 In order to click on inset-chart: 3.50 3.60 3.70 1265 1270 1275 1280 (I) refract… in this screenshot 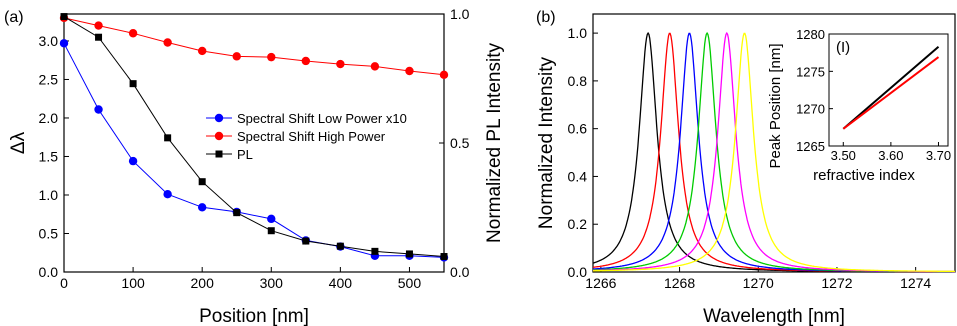, I will do `click(859, 105)`.